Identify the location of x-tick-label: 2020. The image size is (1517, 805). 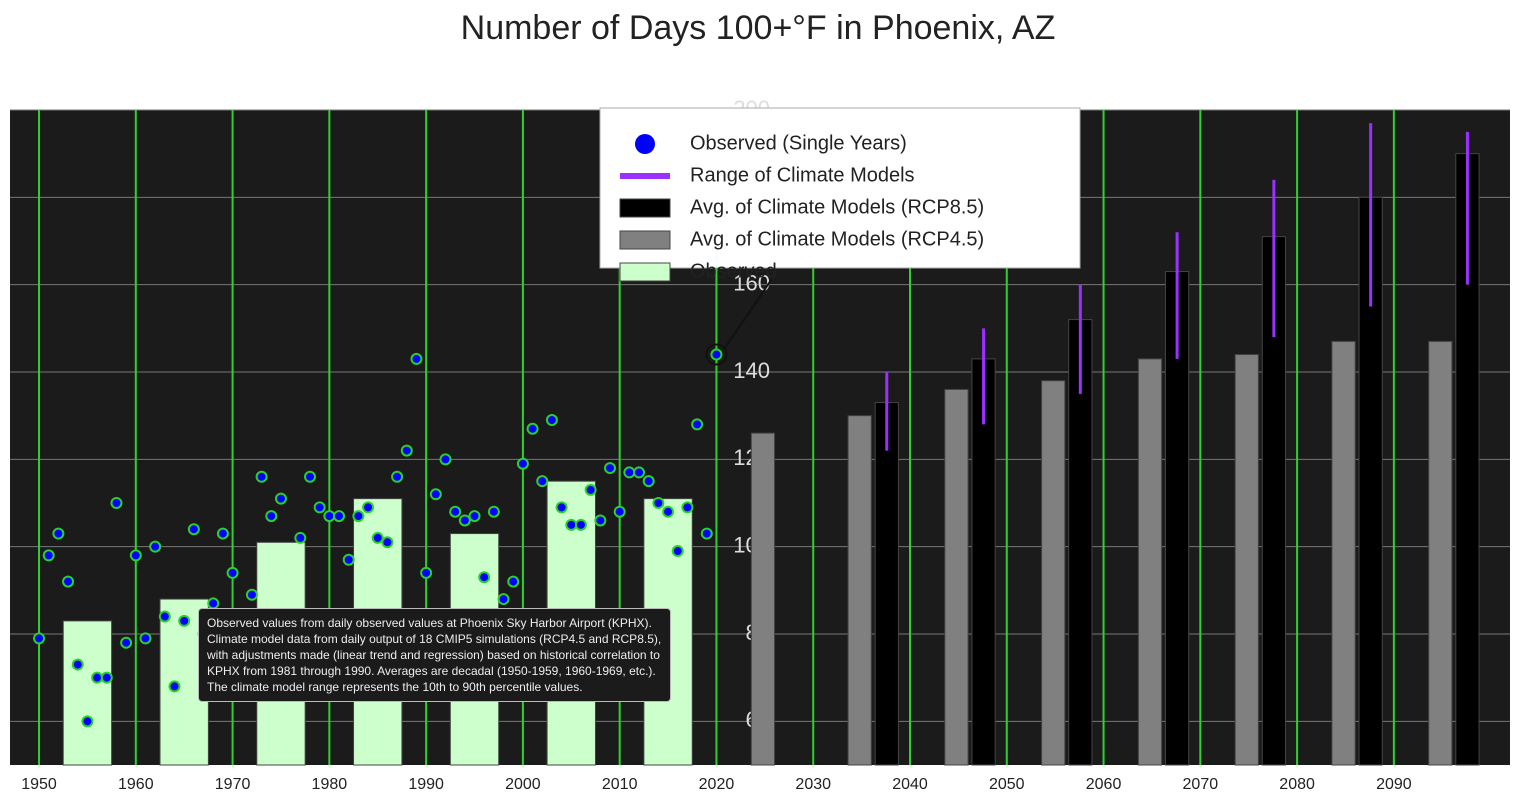
(717, 784).